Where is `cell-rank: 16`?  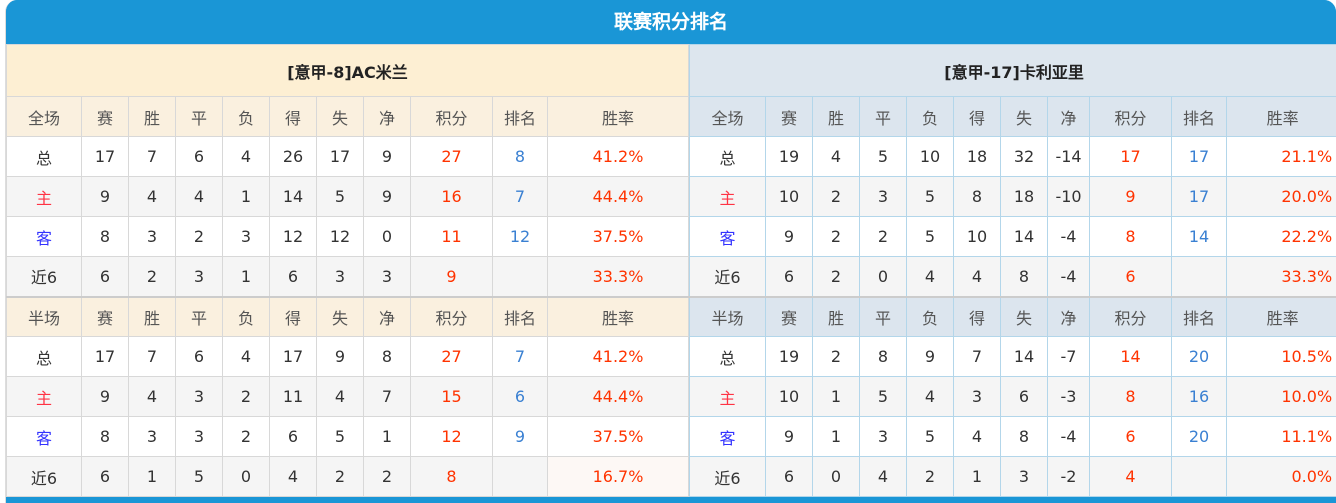
cell-rank: 16 is located at coordinates (1199, 396).